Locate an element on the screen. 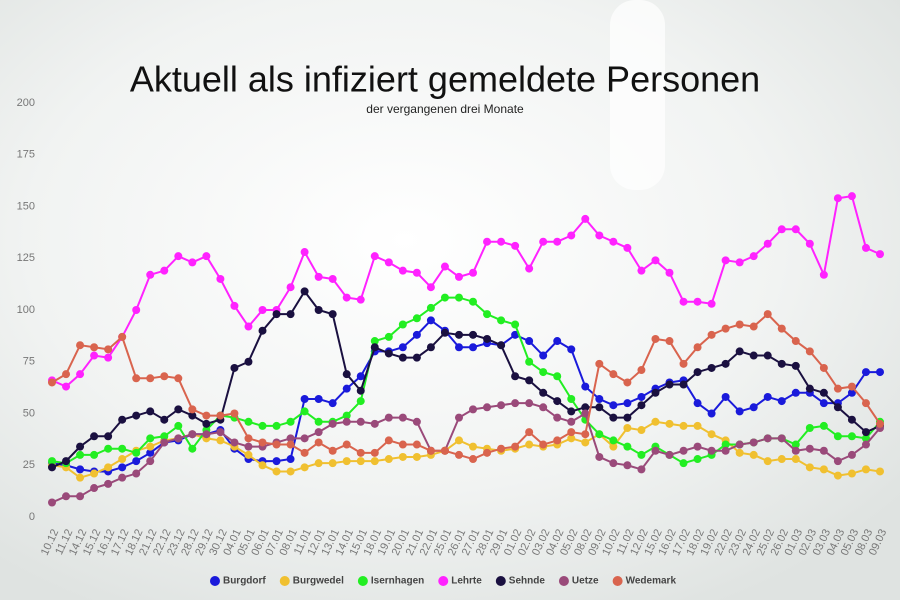 The image size is (900, 600). legend-label: Wedemark is located at coordinates (651, 581).